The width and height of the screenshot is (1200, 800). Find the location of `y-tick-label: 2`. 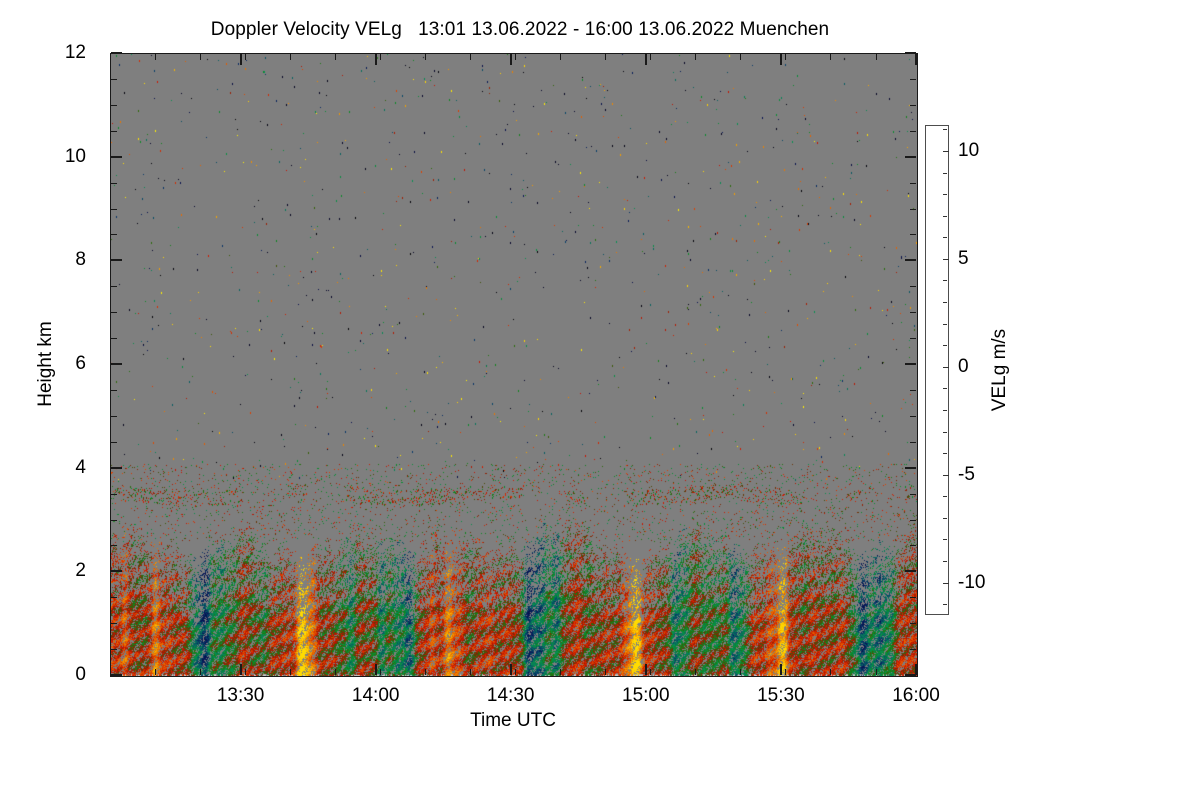

y-tick-label: 2 is located at coordinates (80, 571).